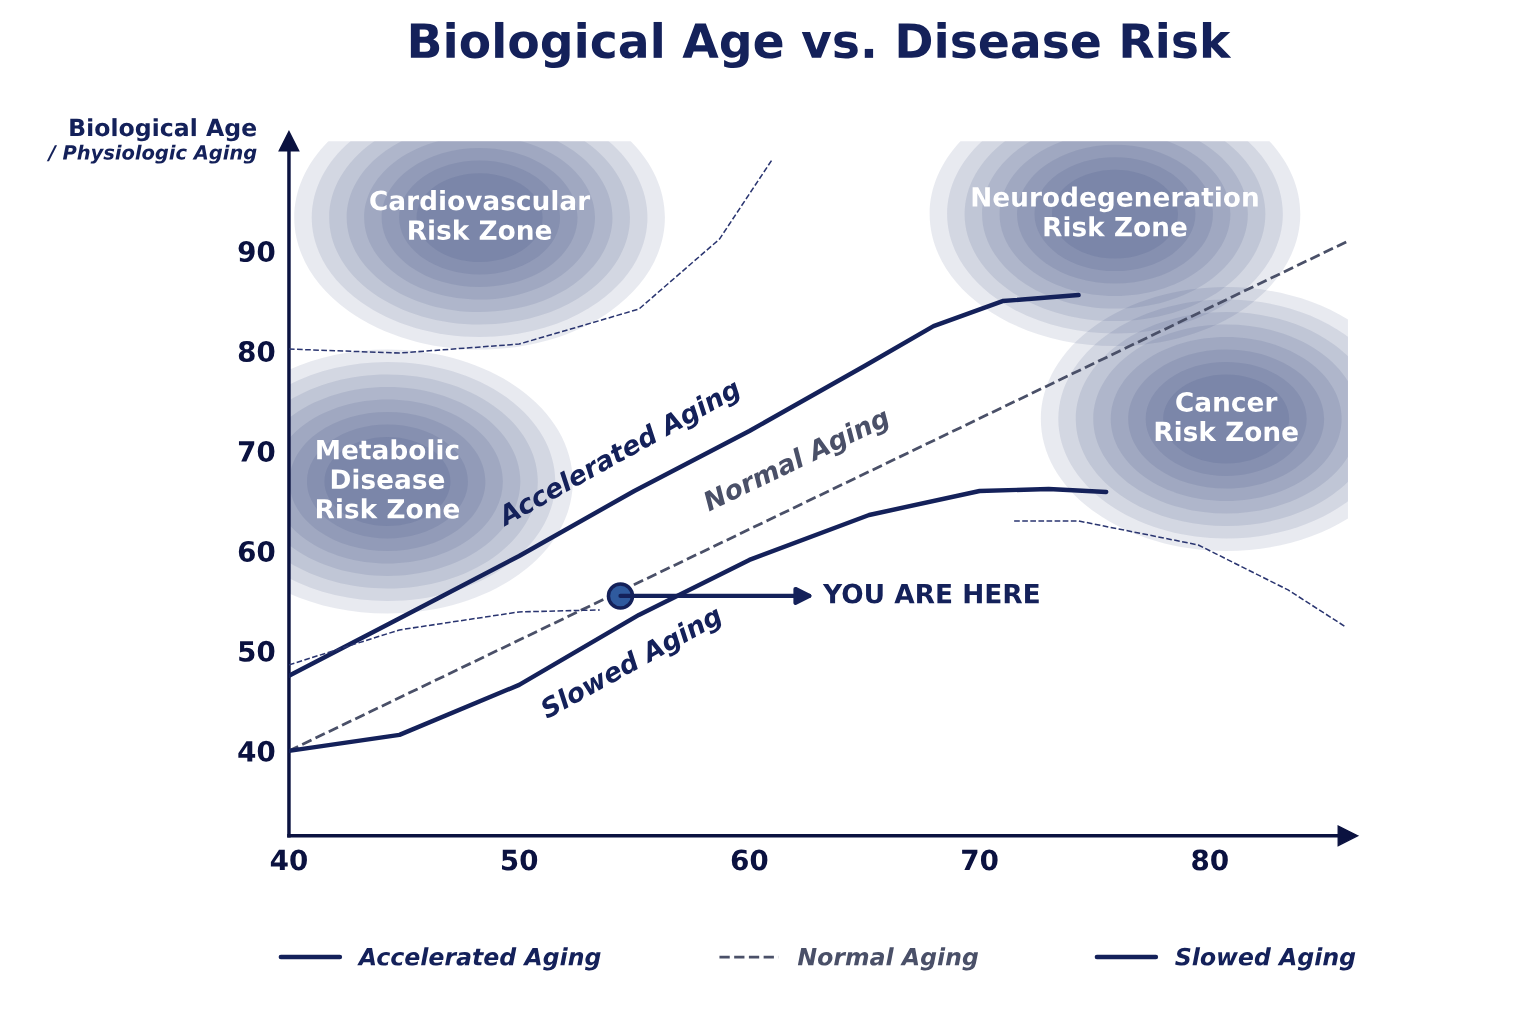 The image size is (1537, 1023). What do you see at coordinates (980, 860) in the screenshot?
I see `x-tick-label: 70` at bounding box center [980, 860].